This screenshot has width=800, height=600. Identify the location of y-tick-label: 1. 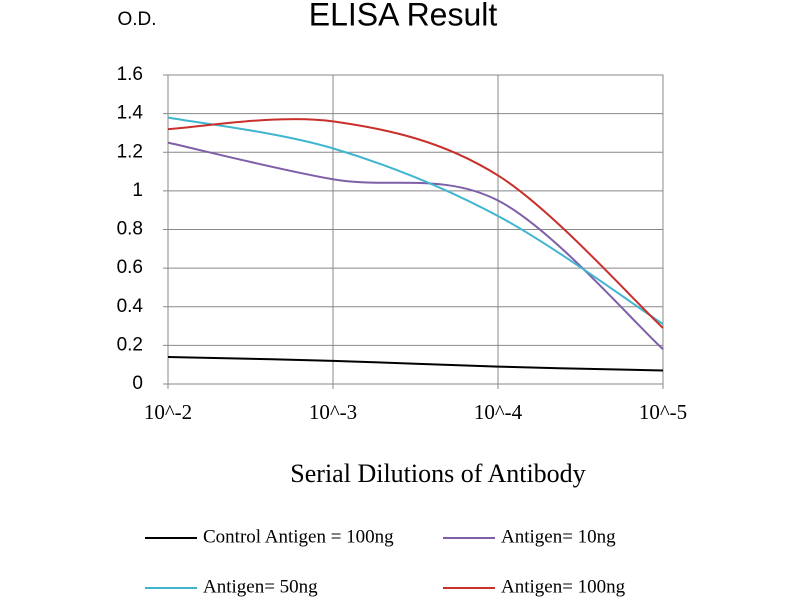
(137, 190).